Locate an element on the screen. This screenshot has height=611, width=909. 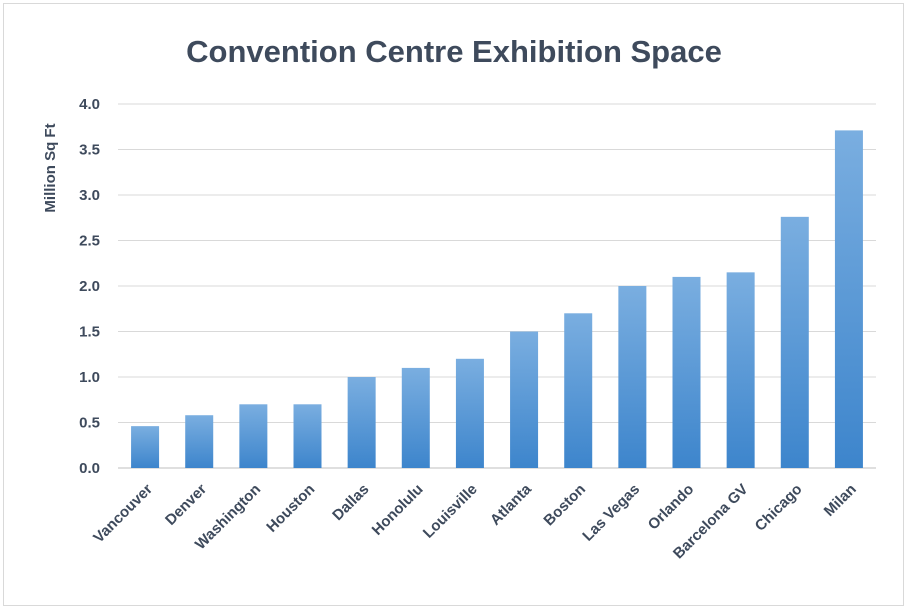
x-tick-label: Boston is located at coordinates (564, 505).